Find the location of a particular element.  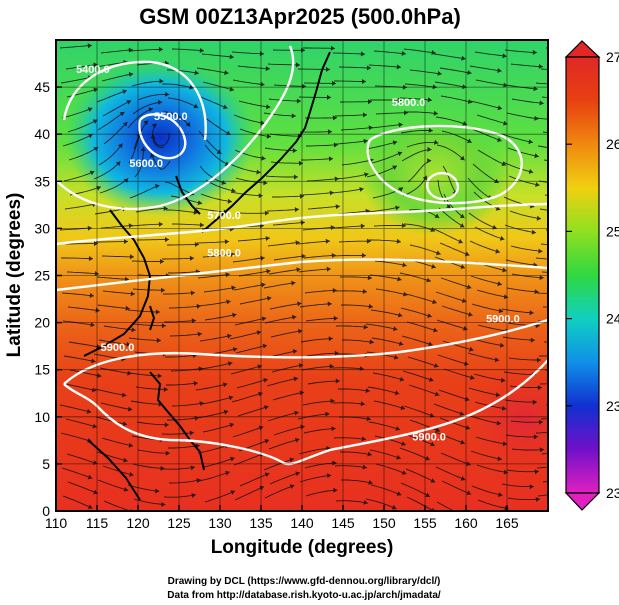

colorbar-tick-label: 246 is located at coordinates (612, 319).